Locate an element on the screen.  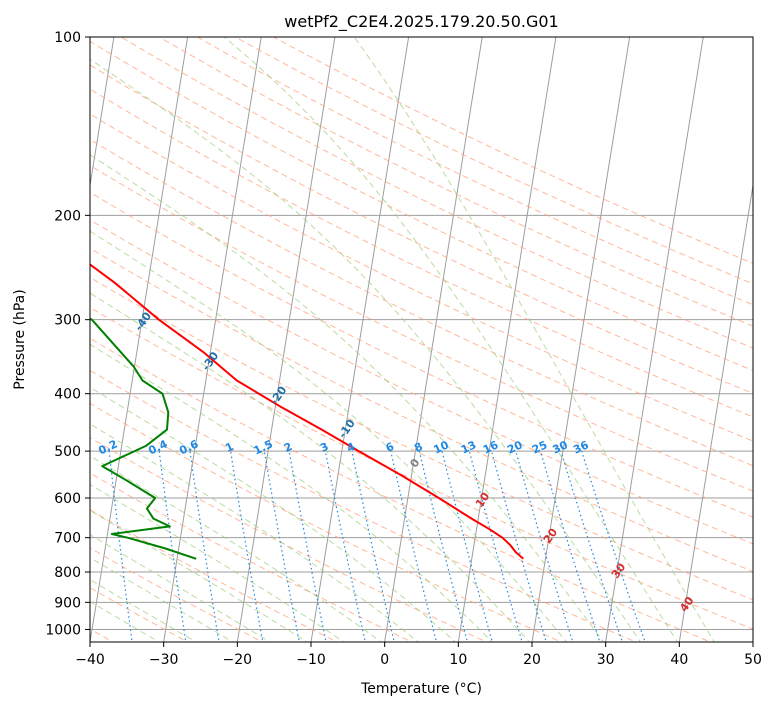
mixing-ratio-label: 2 is located at coordinates (288, 447).